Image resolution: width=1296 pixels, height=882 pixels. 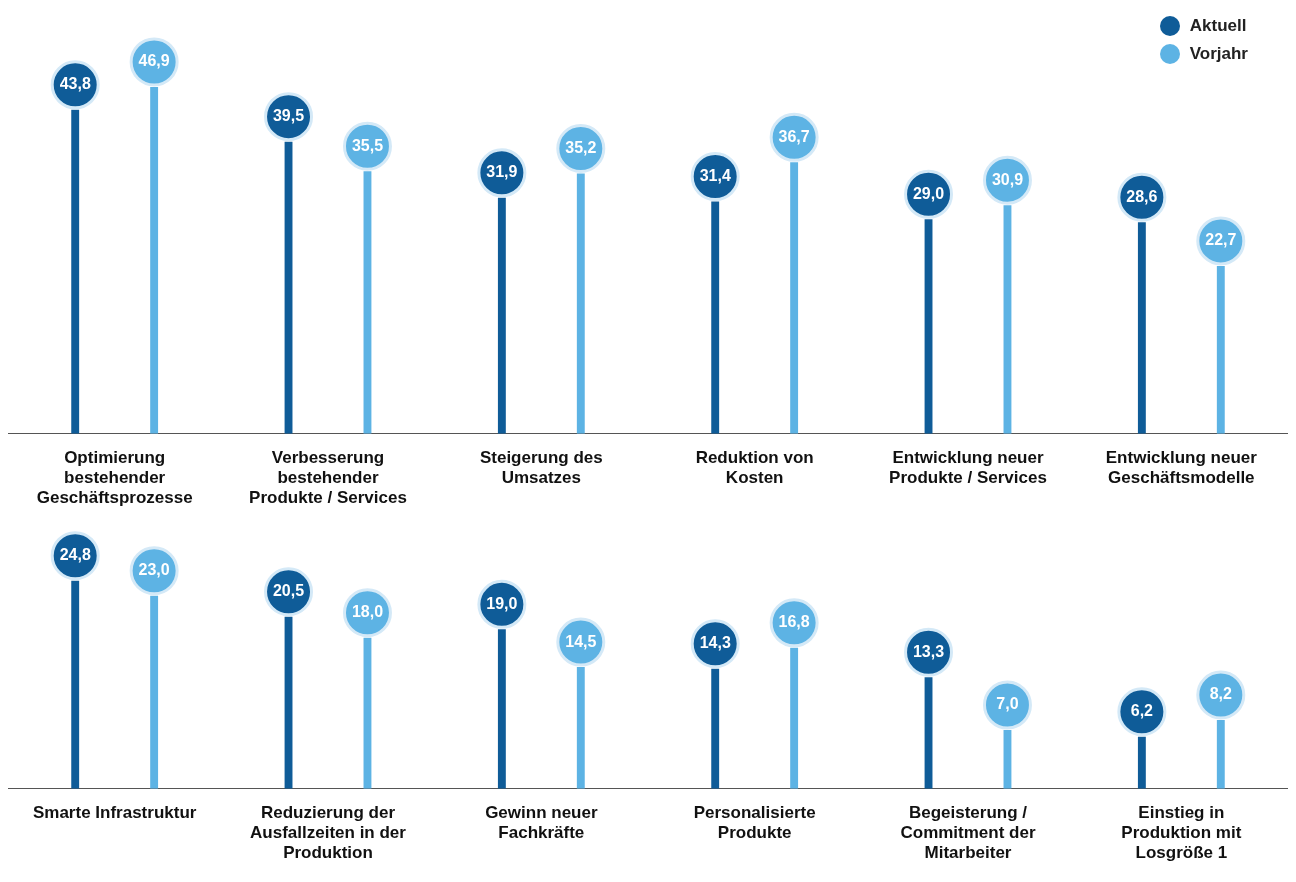 I want to click on x-tick-label: Begeisterung / Commitment der Mitarbeiter, so click(x=968, y=832).